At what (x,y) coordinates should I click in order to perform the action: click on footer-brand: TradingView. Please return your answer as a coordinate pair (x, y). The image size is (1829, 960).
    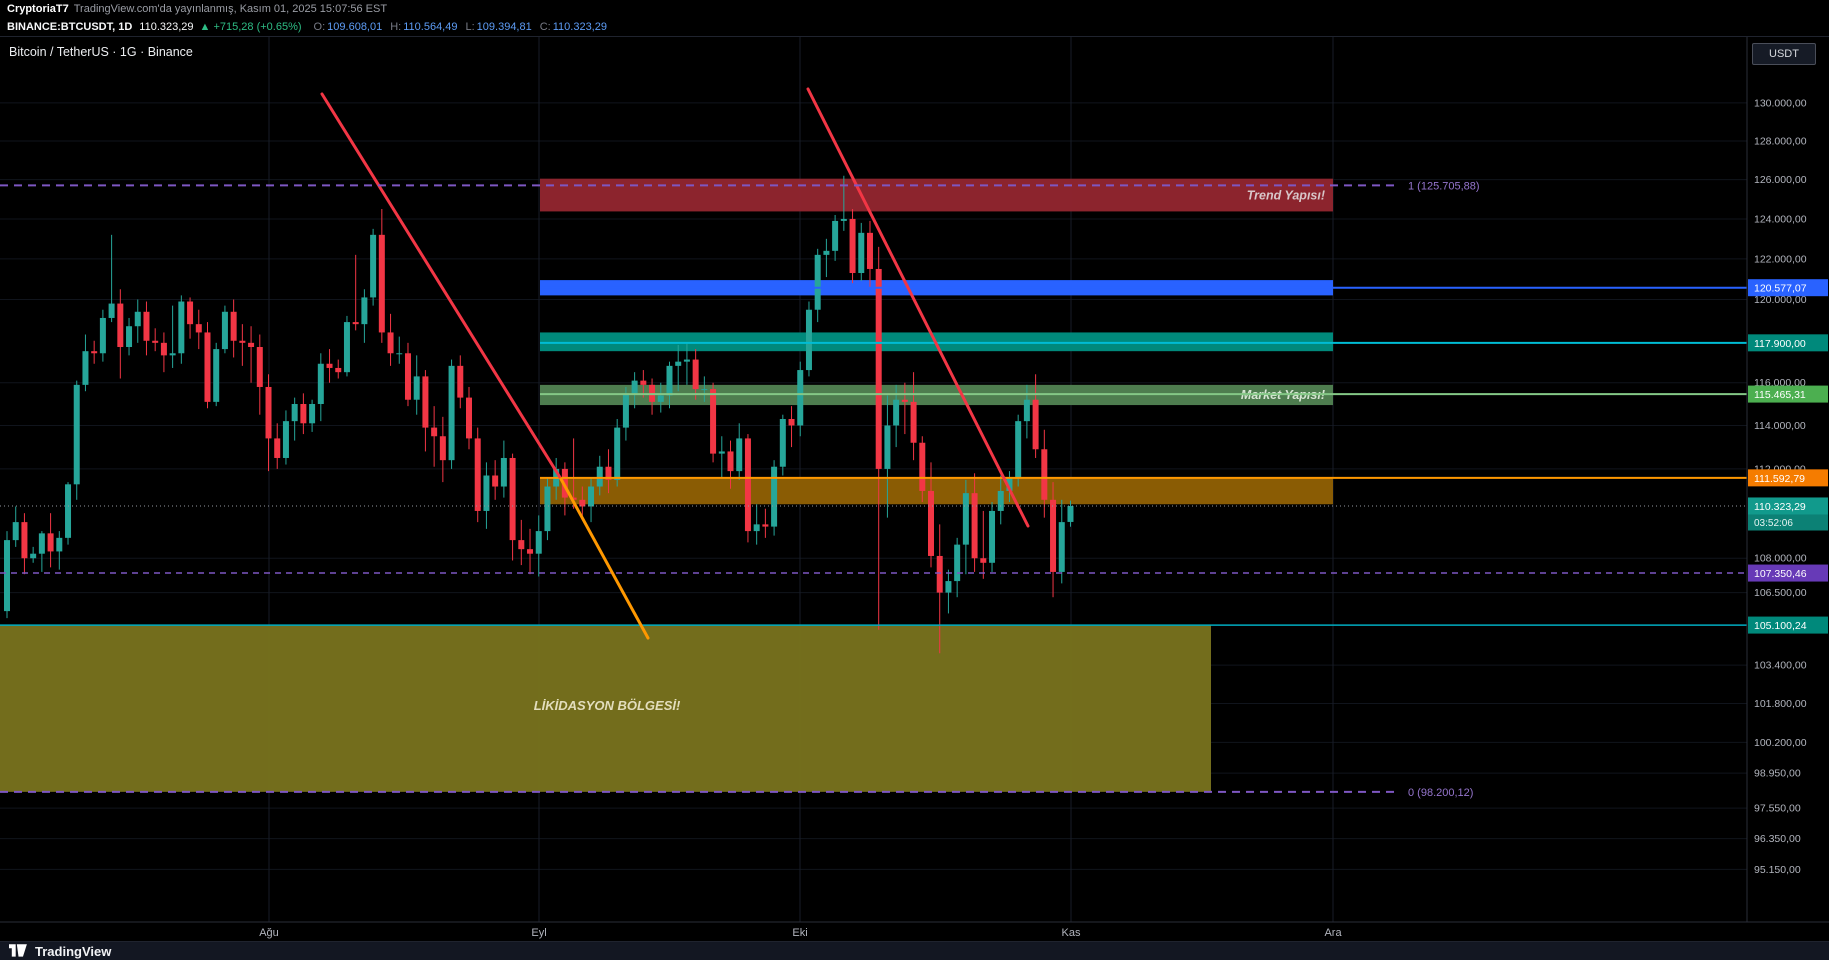
    Looking at the image, I should click on (73, 951).